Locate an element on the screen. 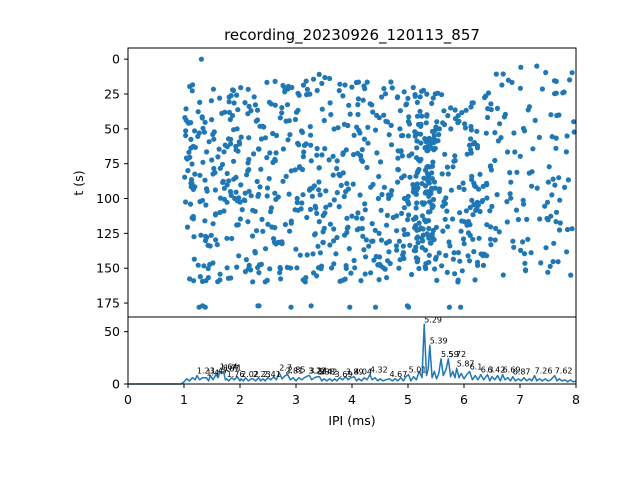 The height and width of the screenshot is (480, 640). peak-label: 4.67 is located at coordinates (399, 374).